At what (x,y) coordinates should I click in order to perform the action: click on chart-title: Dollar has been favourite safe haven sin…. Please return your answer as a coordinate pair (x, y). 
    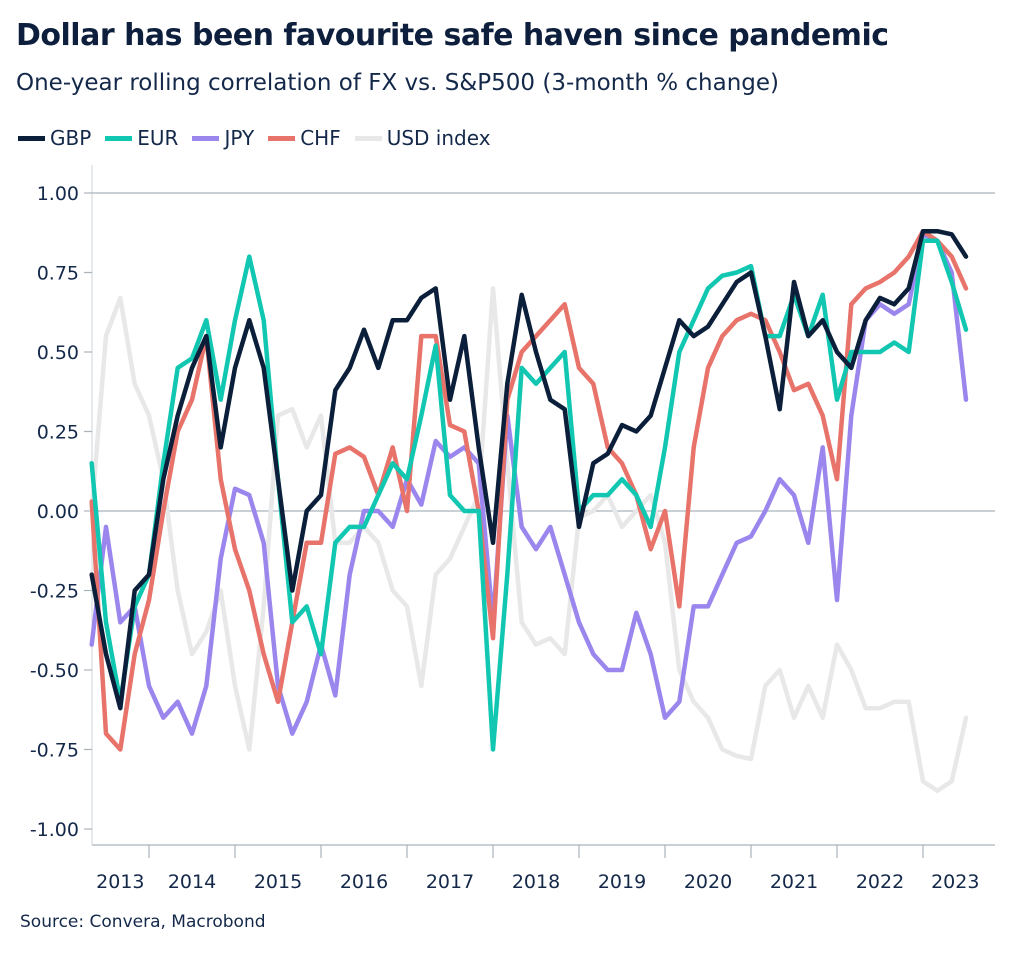
    Looking at the image, I should click on (452, 35).